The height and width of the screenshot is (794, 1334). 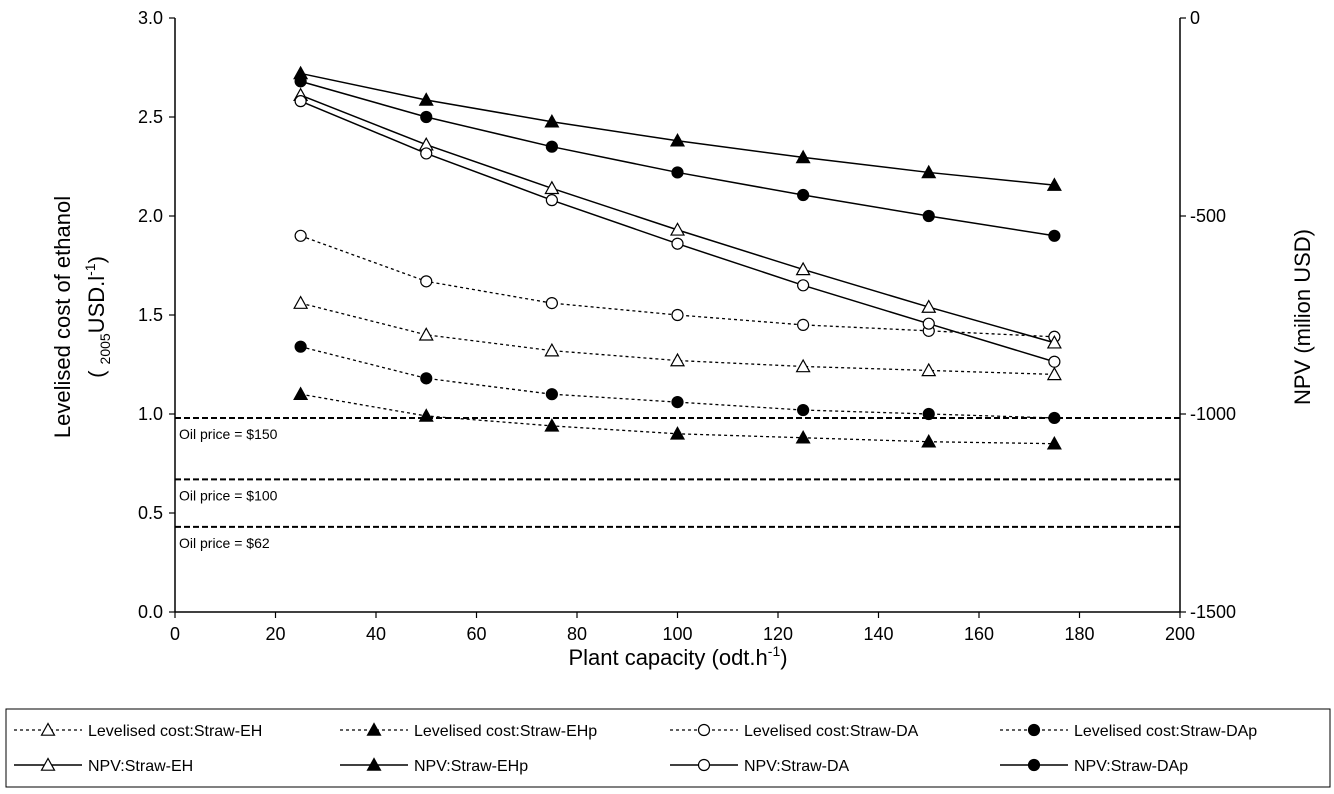 What do you see at coordinates (797, 766) in the screenshot?
I see `legend-label: NPV:Straw-DA` at bounding box center [797, 766].